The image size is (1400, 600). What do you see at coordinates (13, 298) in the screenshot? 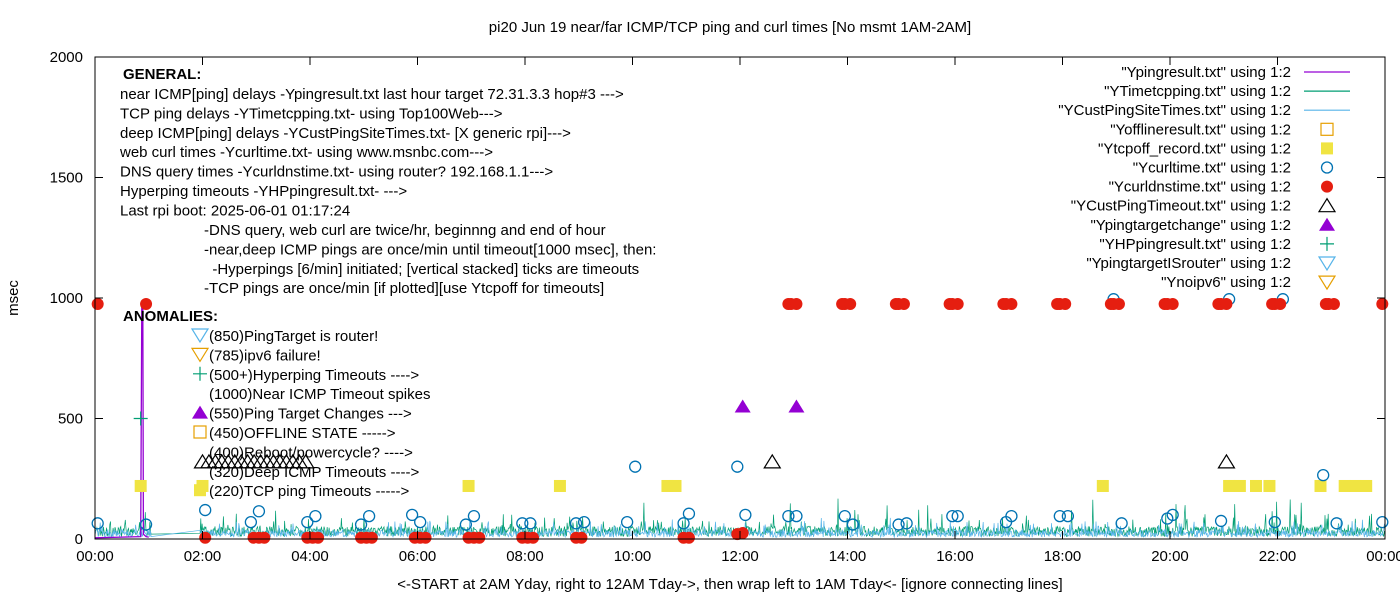
I see `y-axis-label: msec` at bounding box center [13, 298].